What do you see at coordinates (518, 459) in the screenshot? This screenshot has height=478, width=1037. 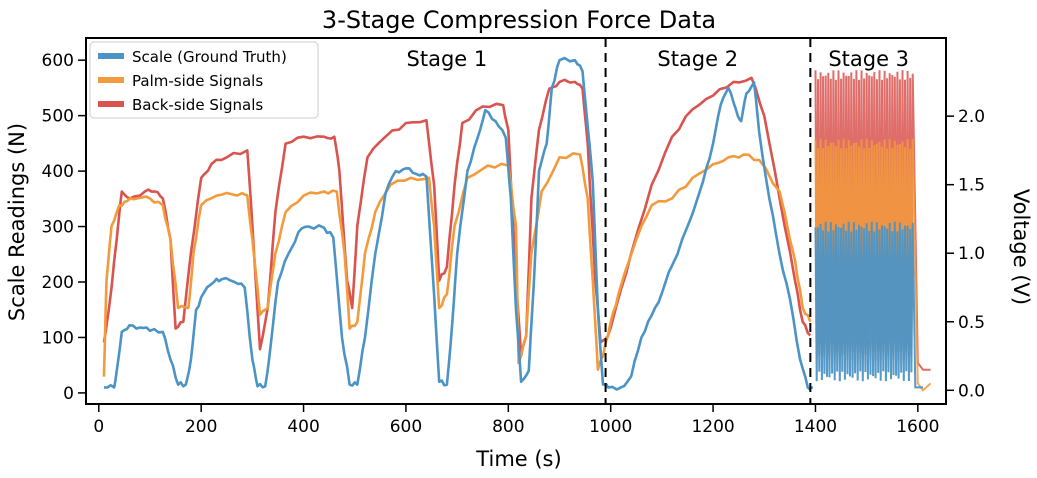 I see `x-axis-label: Time (s)` at bounding box center [518, 459].